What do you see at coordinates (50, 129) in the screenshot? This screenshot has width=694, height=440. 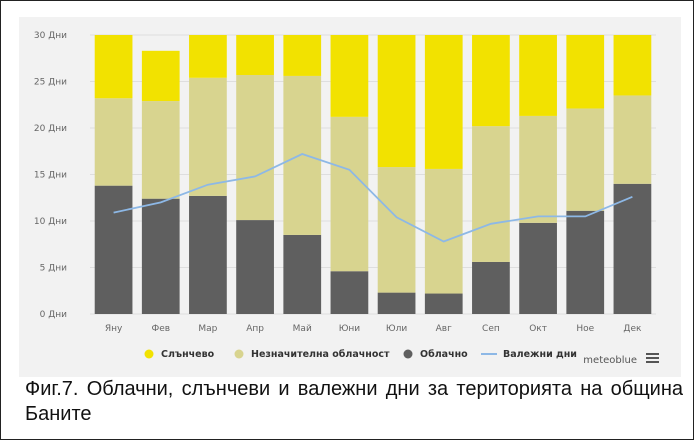 I see `y-tick-label: 20 Дни` at bounding box center [50, 129].